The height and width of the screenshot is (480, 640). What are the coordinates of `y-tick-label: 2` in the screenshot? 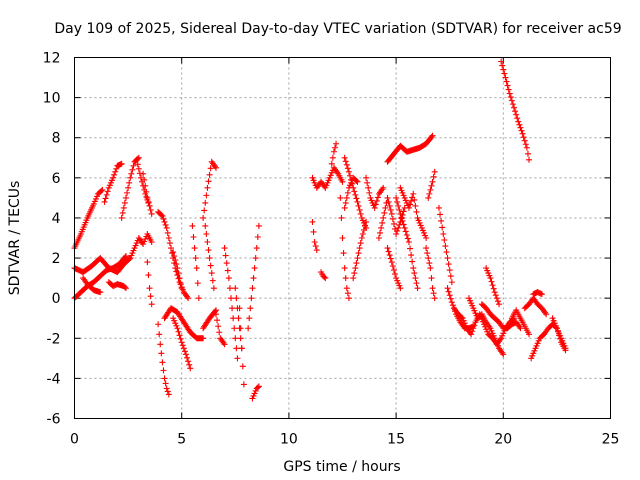 It's located at (56, 259).